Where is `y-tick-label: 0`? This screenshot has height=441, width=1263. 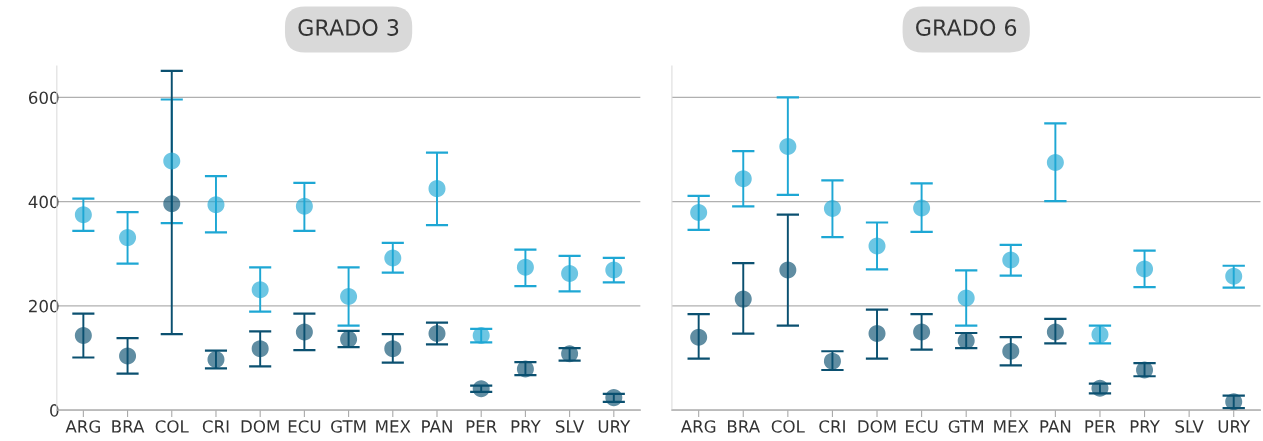
y-tick-label: 0 is located at coordinates (54, 410).